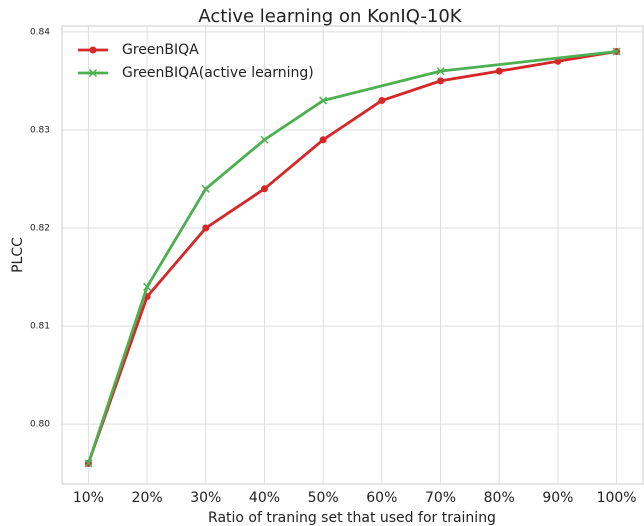  Describe the element at coordinates (499, 498) in the screenshot. I see `x-tick-label: 80%` at that location.